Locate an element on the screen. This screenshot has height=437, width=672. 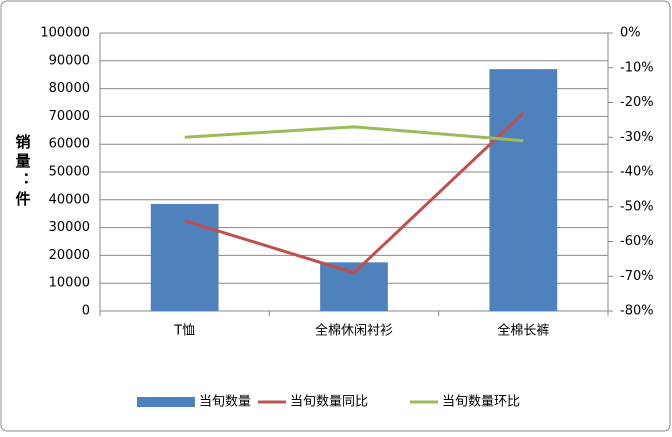
legend-label: 当旬数量环比 is located at coordinates (481, 402).